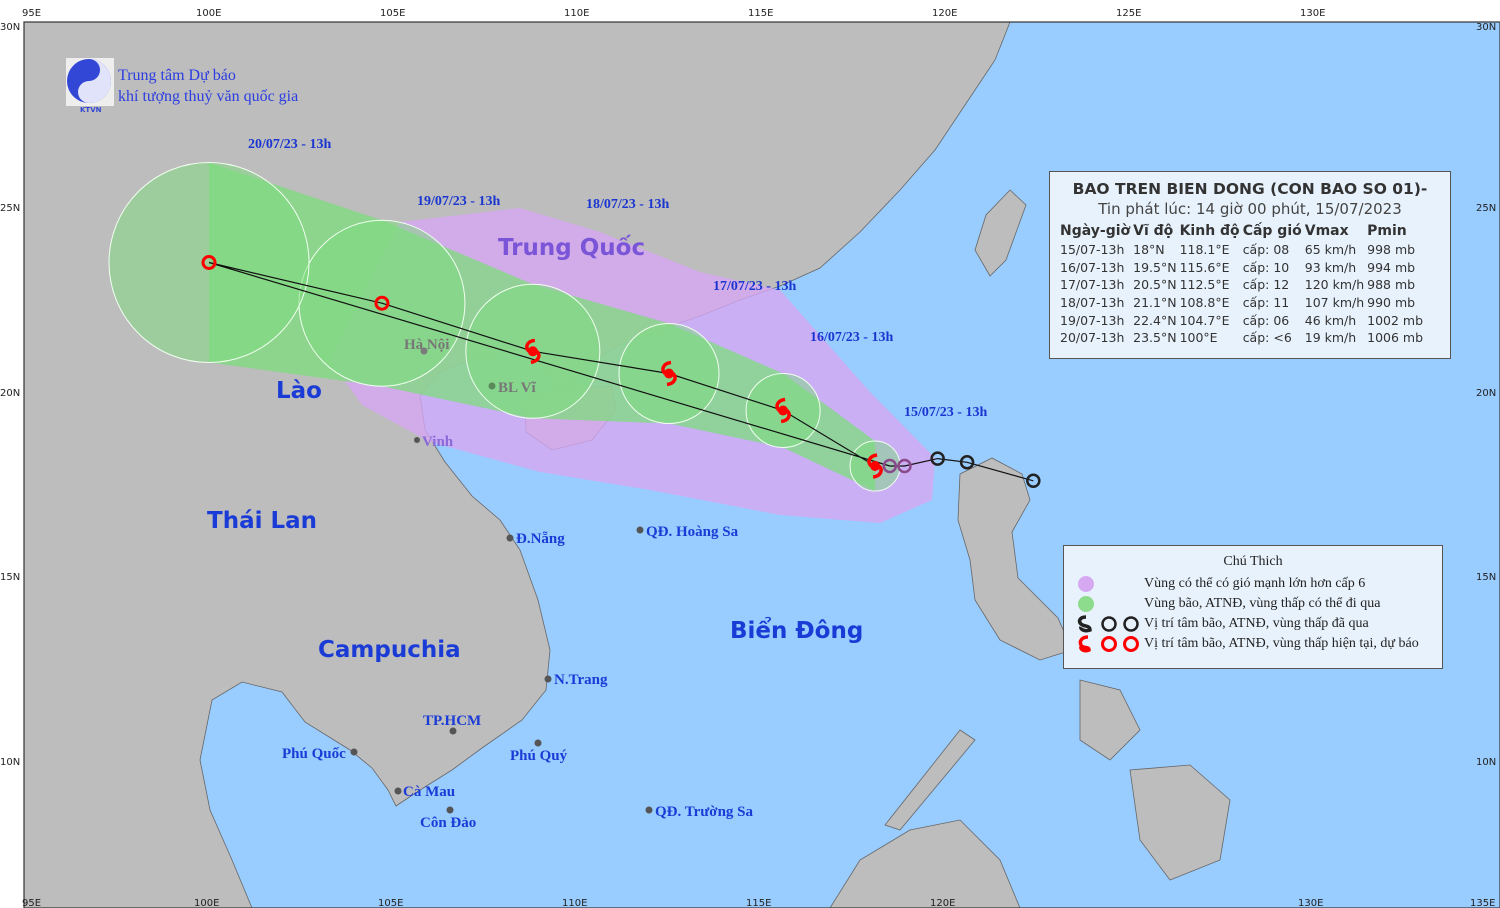  Describe the element at coordinates (1266, 320) in the screenshot. I see `table-cell: cấp: 06` at that location.